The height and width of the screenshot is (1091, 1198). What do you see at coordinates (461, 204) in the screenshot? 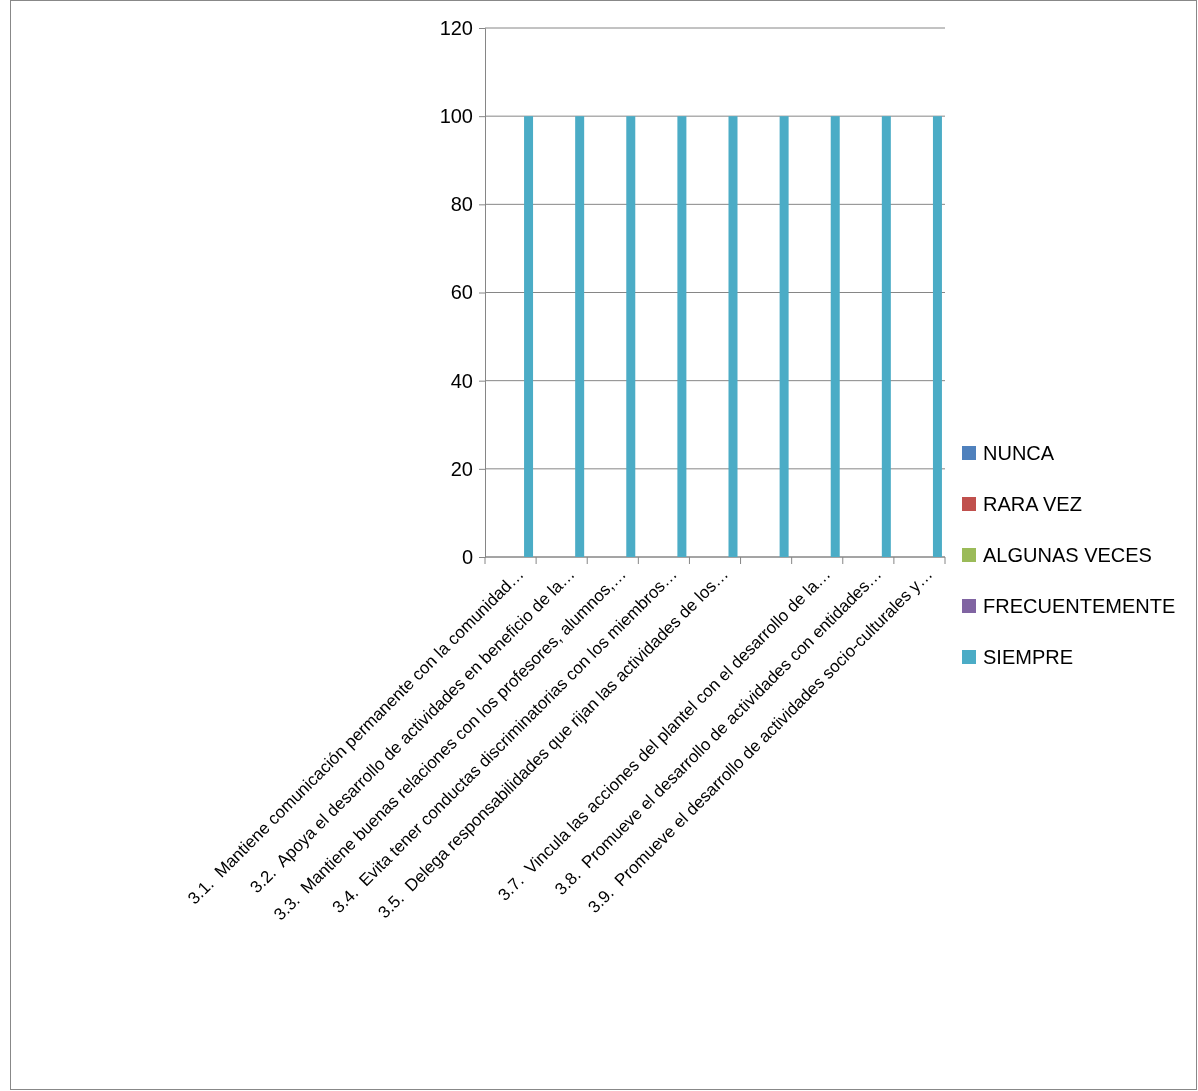
I see `y-tick-label: 80` at bounding box center [461, 204].